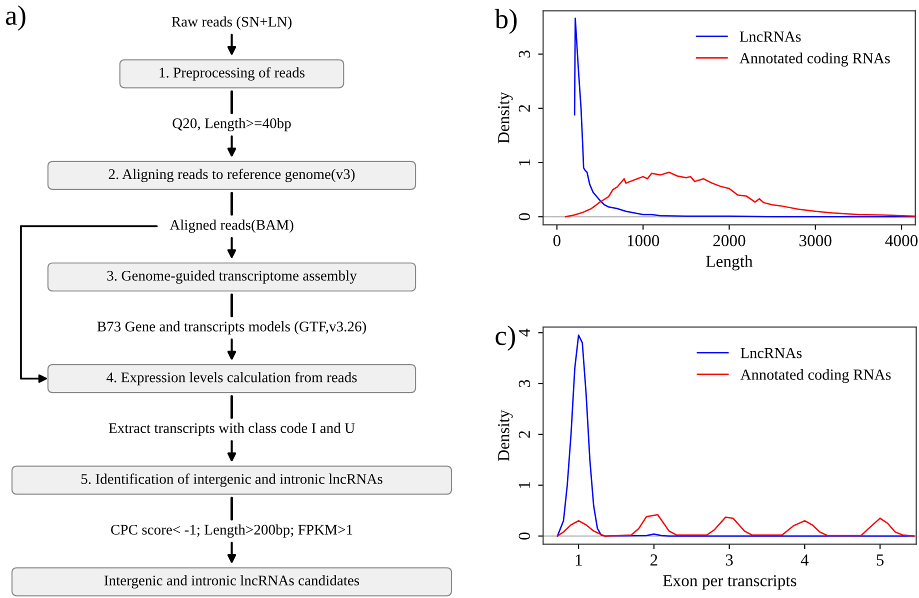 This screenshot has height=598, width=919. Describe the element at coordinates (232, 226) in the screenshot. I see `text: Aligned reads(BAM)` at that location.